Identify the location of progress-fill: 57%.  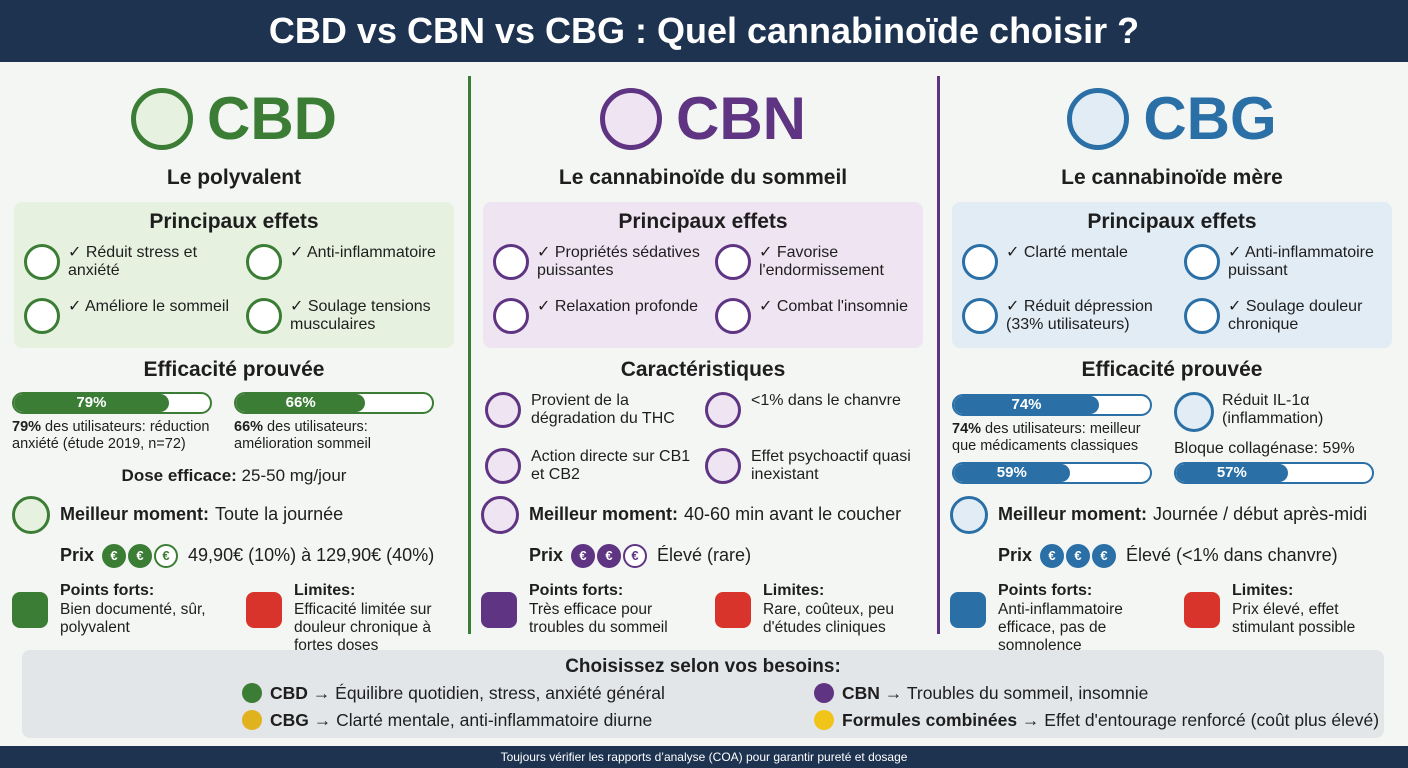
(1232, 473).